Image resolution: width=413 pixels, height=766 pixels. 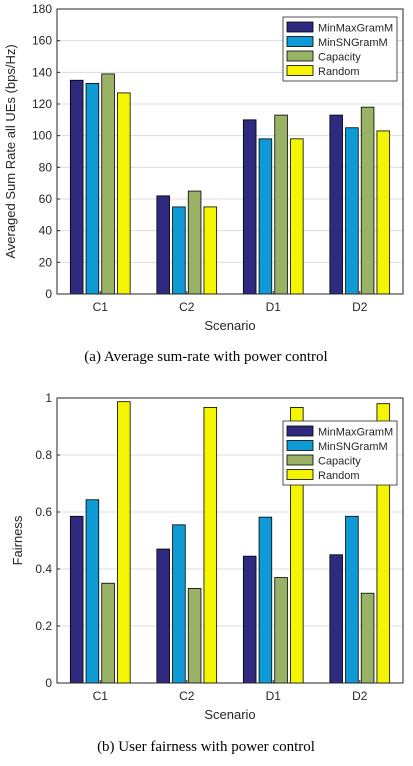 What do you see at coordinates (48, 398) in the screenshot?
I see `y-tick-label: 1` at bounding box center [48, 398].